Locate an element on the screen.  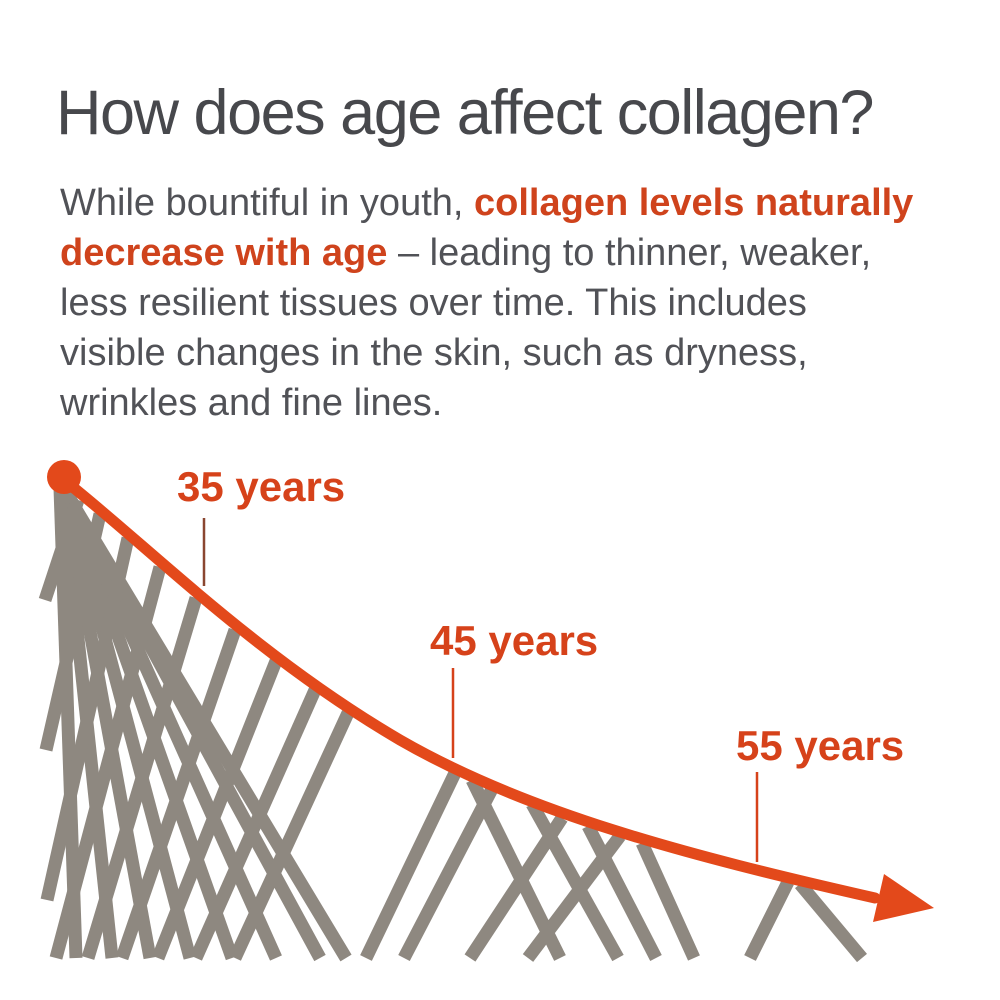
fiber-lattice-medium is located at coordinates (530, 866).